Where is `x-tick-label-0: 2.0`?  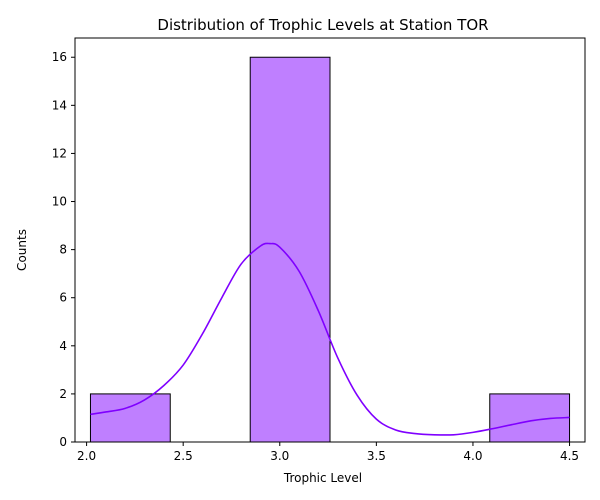 x-tick-label-0: 2.0 is located at coordinates (86, 456).